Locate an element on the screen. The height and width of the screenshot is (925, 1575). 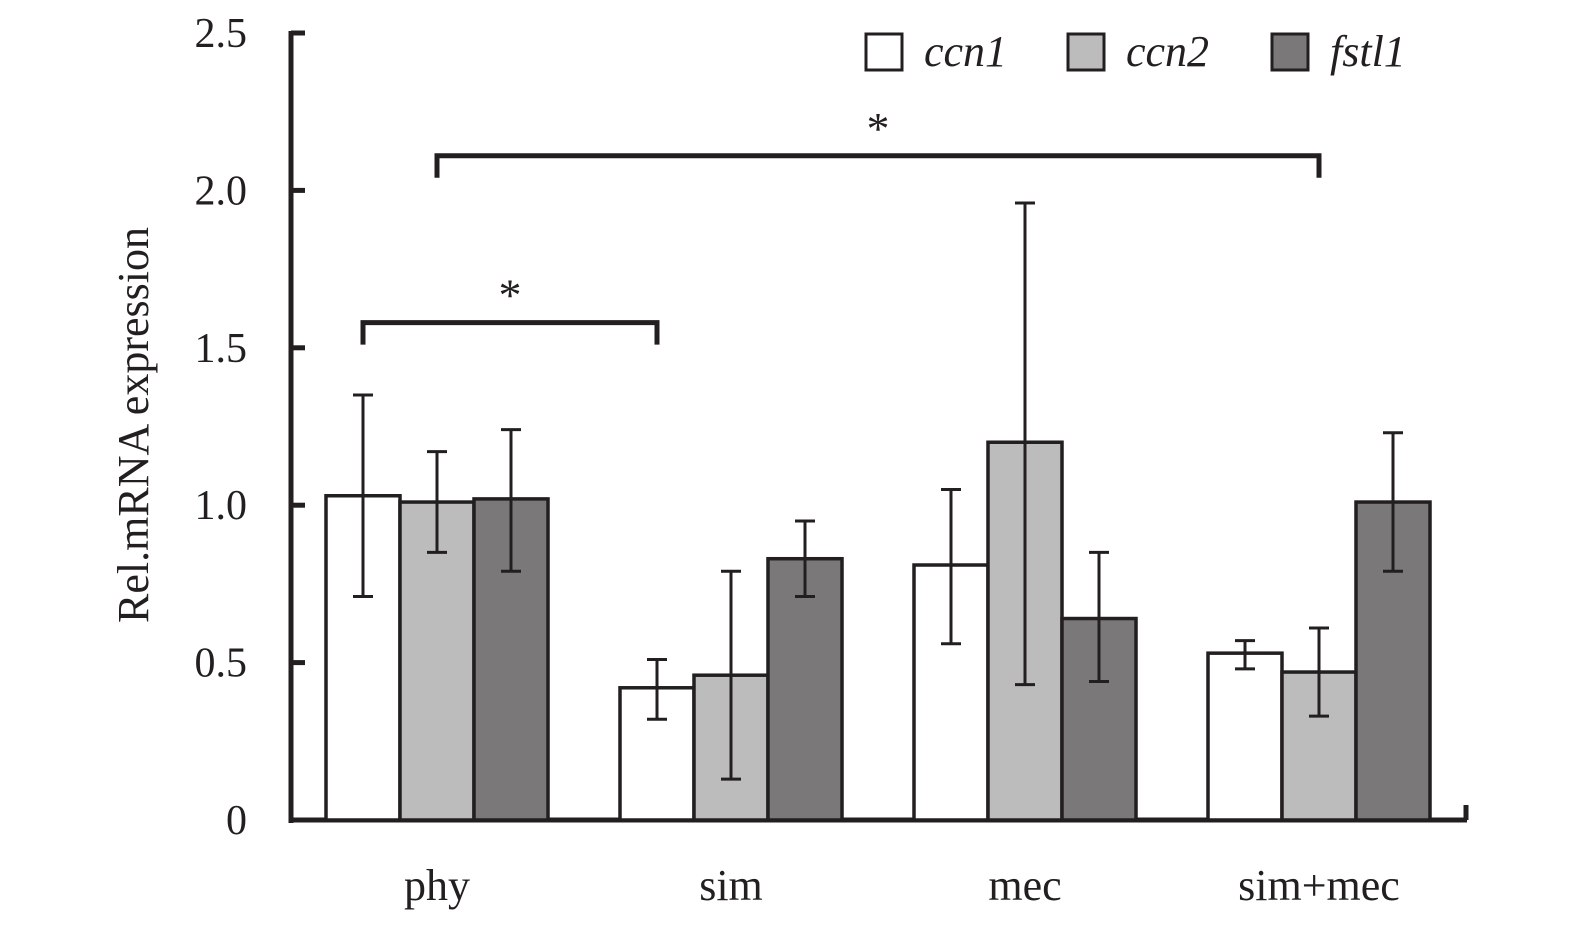
y-tick-label: 2.0 is located at coordinates (221, 191).